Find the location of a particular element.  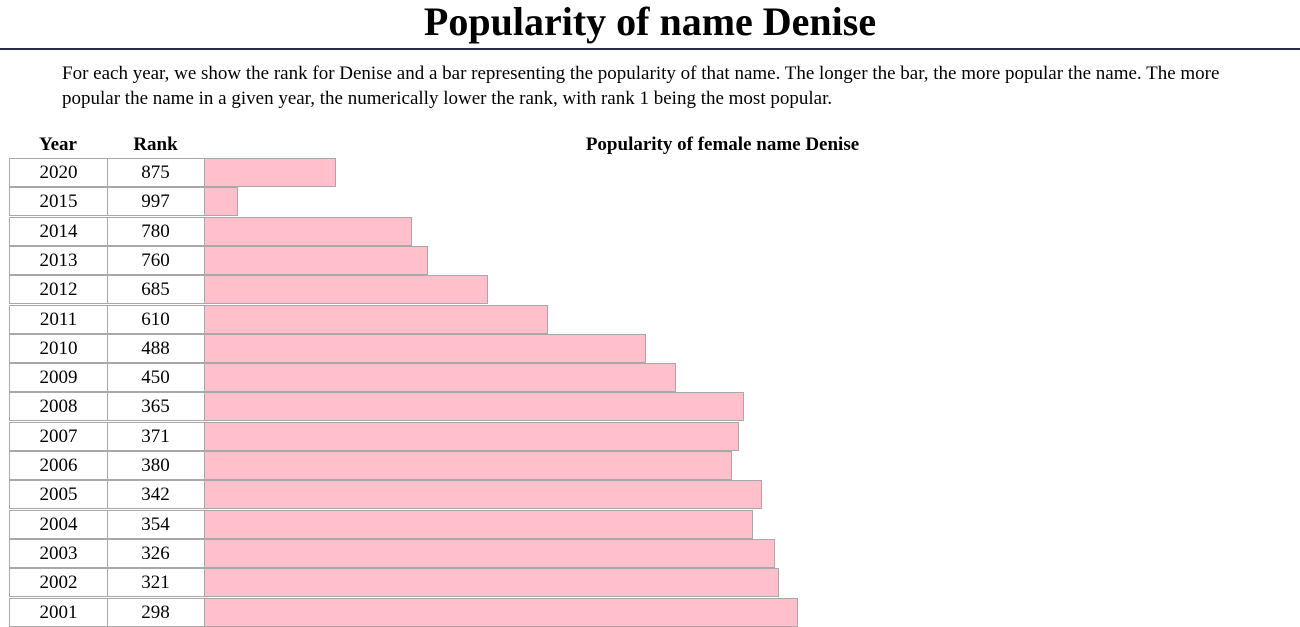

rank-cell: 780 is located at coordinates (156, 231).